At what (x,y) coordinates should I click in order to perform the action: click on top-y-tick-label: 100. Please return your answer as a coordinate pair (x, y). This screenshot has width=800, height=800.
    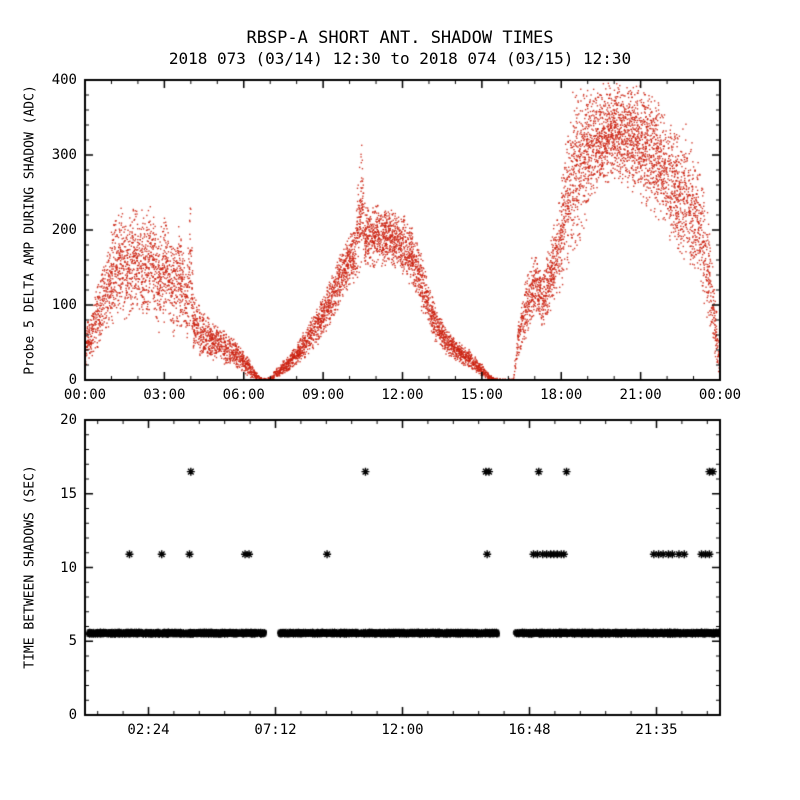
    Looking at the image, I should click on (64, 305).